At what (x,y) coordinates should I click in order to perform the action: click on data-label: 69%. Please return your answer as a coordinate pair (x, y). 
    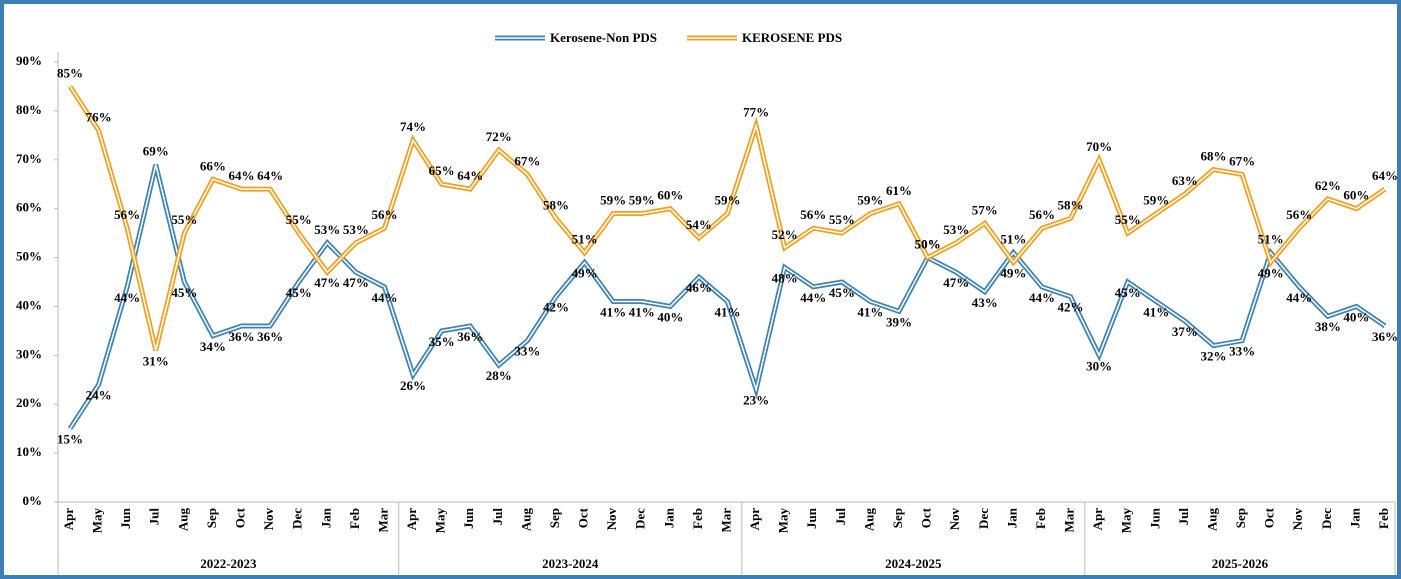
    Looking at the image, I should click on (156, 151).